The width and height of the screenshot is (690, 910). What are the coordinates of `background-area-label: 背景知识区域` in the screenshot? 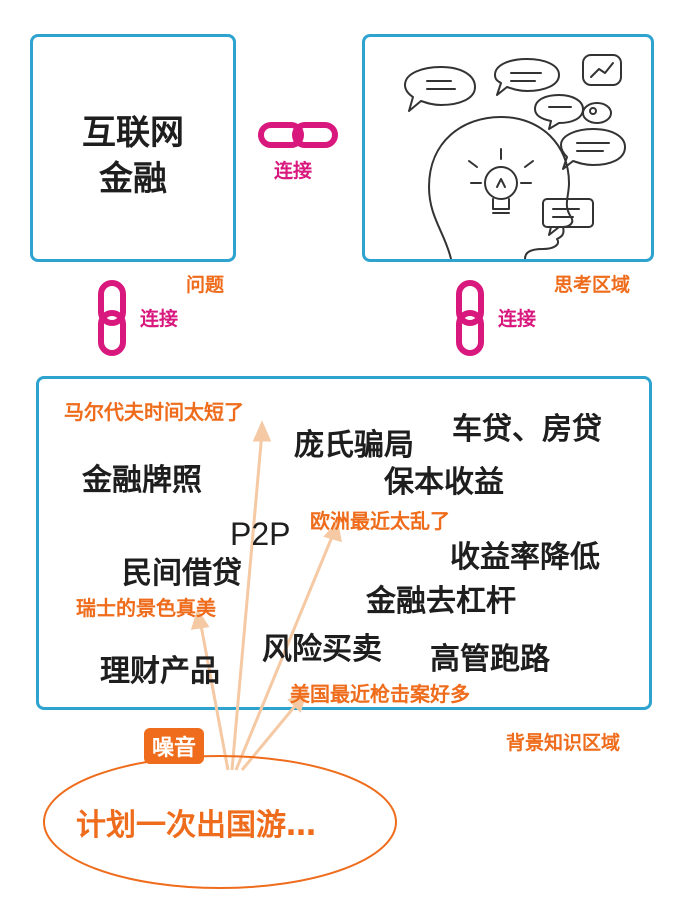 It's located at (563, 743).